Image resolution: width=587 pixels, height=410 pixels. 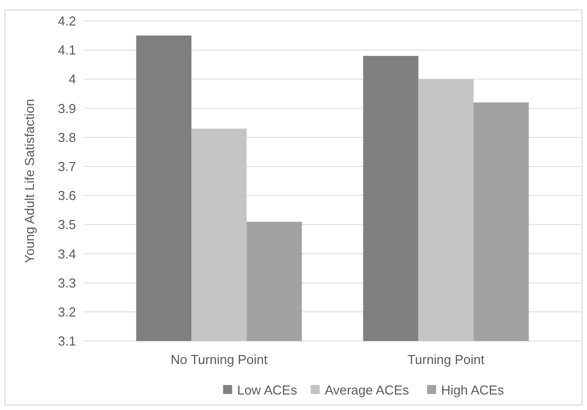 What do you see at coordinates (367, 390) in the screenshot?
I see `legend-label: Average ACEs` at bounding box center [367, 390].